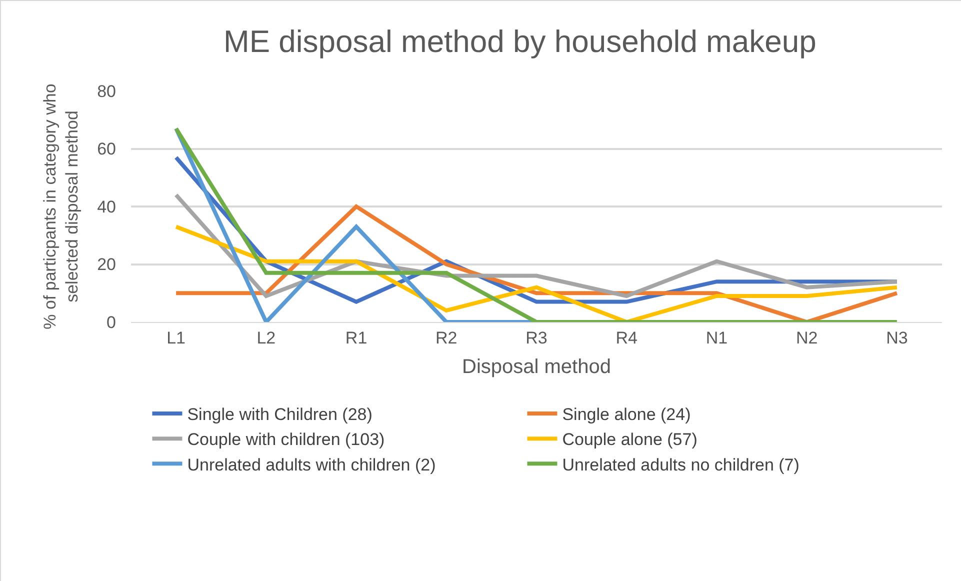 This screenshot has width=961, height=581. What do you see at coordinates (630, 440) in the screenshot?
I see `legend-label: Couple alone (57)` at bounding box center [630, 440].